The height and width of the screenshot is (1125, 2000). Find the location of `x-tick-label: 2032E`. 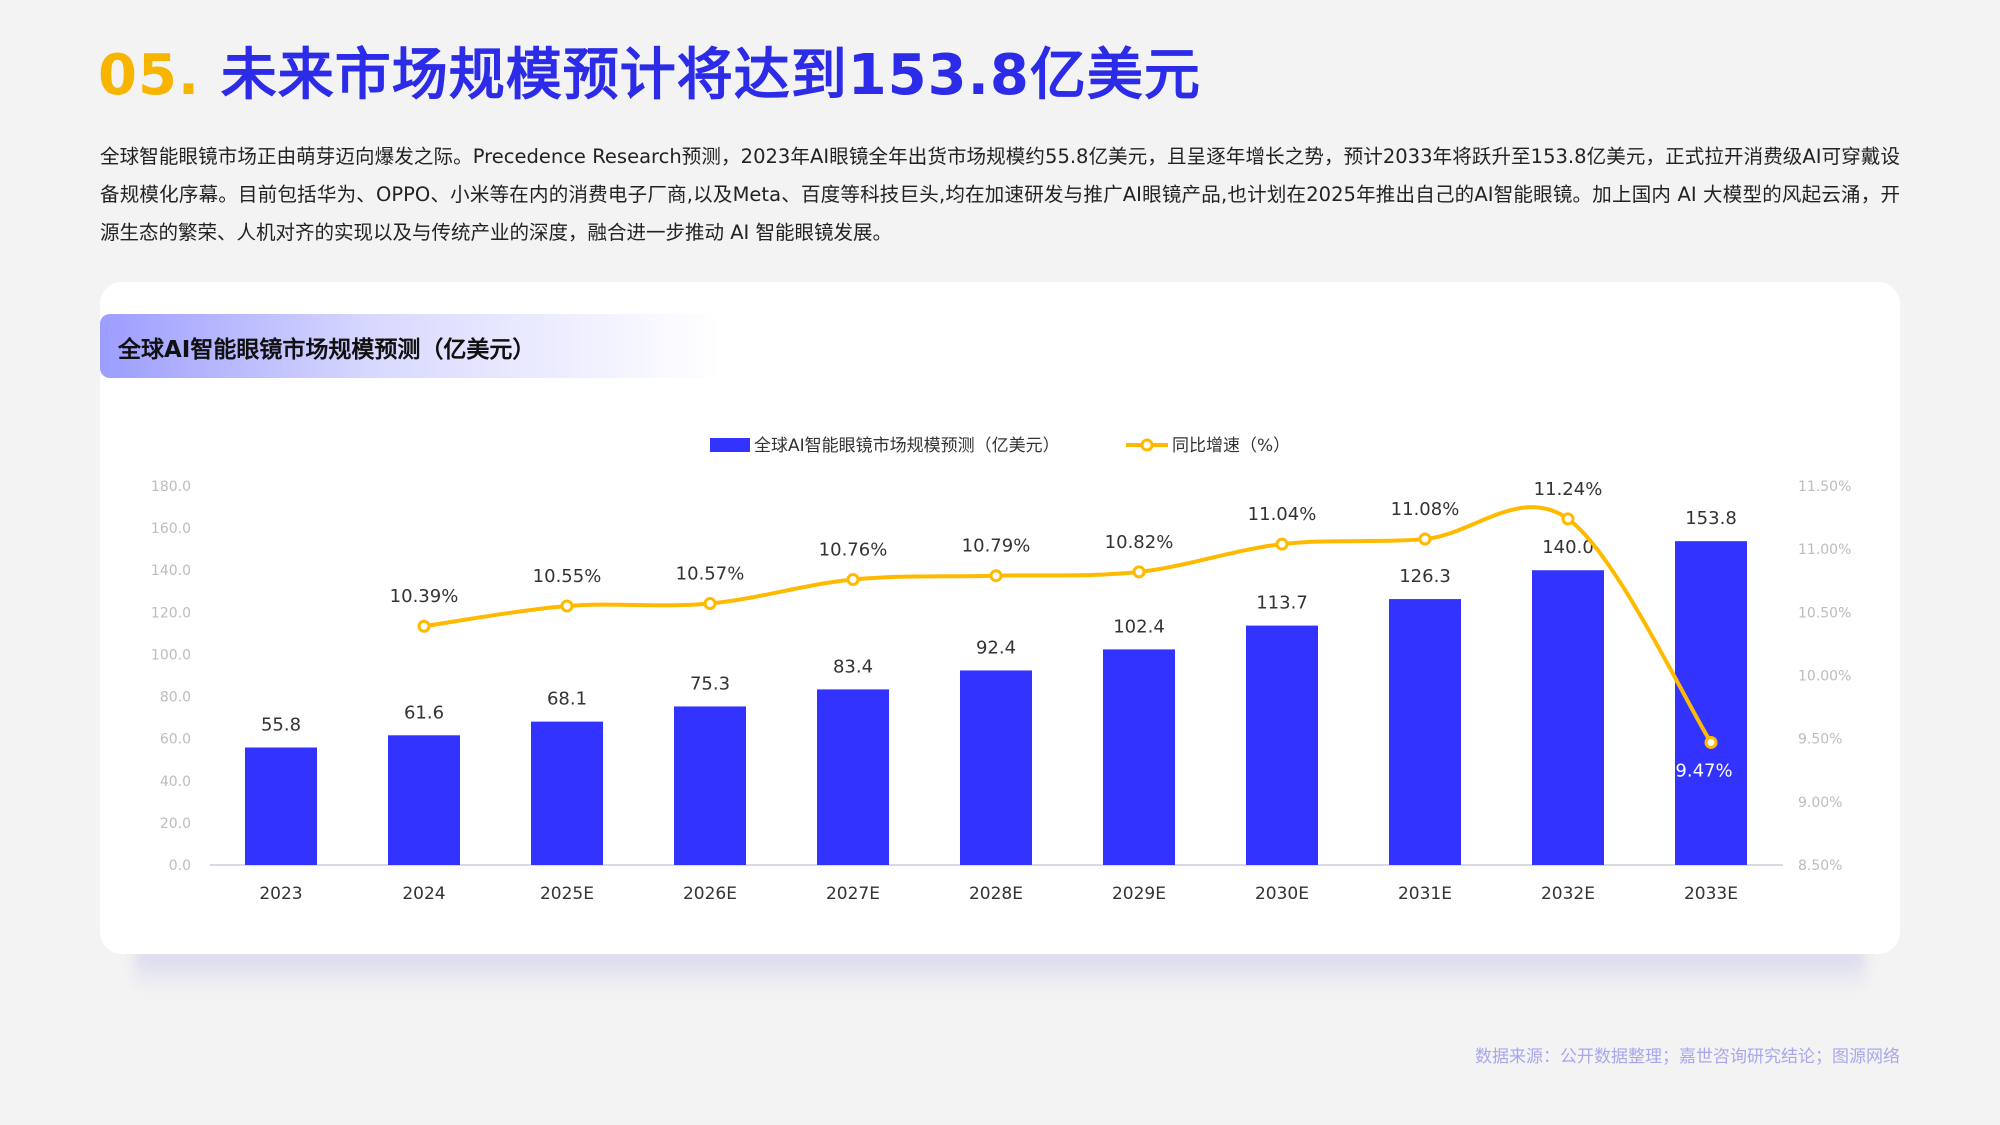

x-tick-label: 2032E is located at coordinates (1568, 894).